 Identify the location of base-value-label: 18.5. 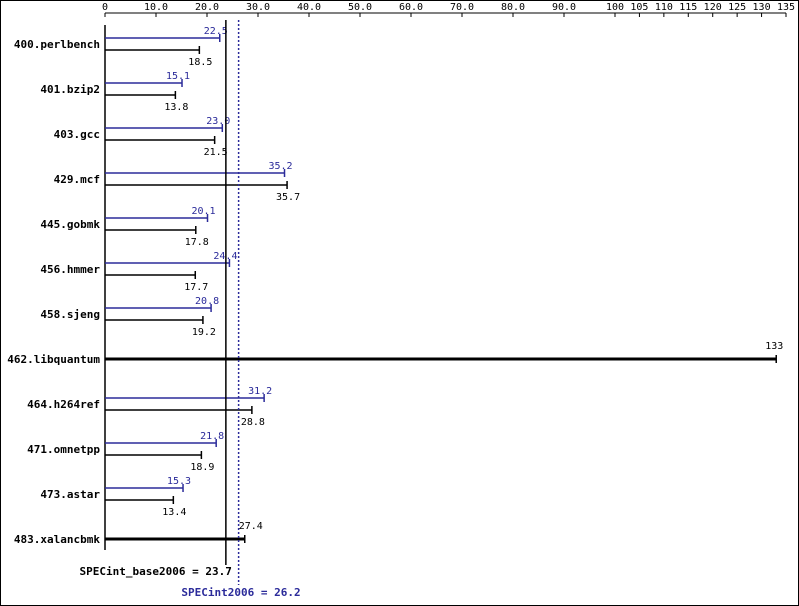
(200, 62).